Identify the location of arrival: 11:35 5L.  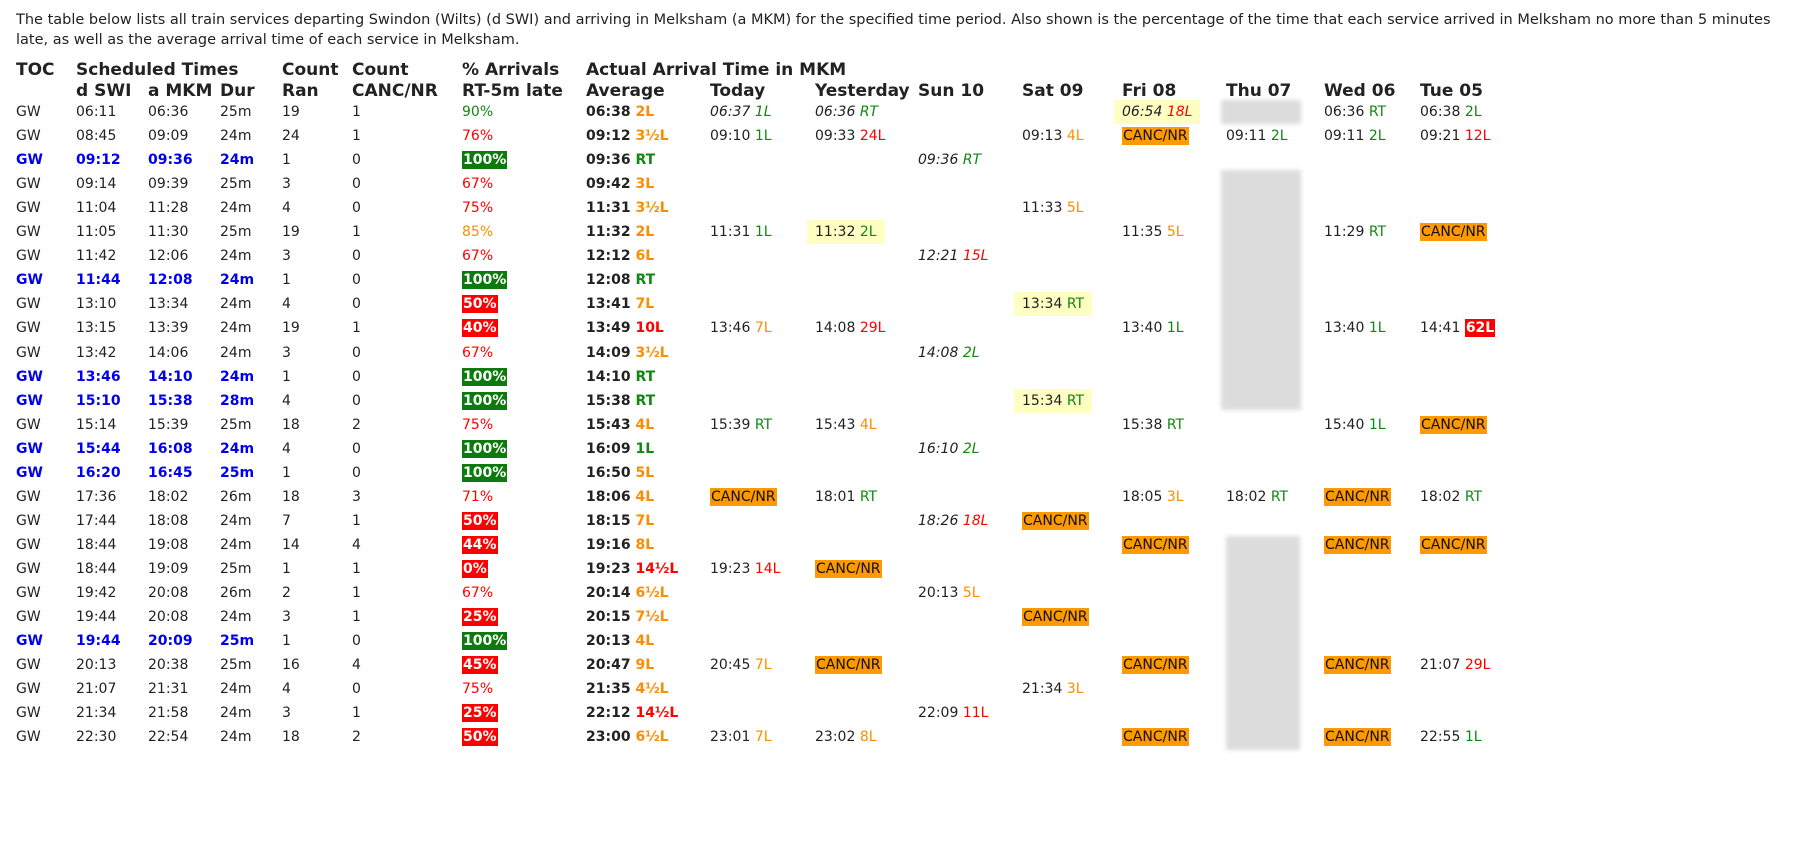
(1153, 232).